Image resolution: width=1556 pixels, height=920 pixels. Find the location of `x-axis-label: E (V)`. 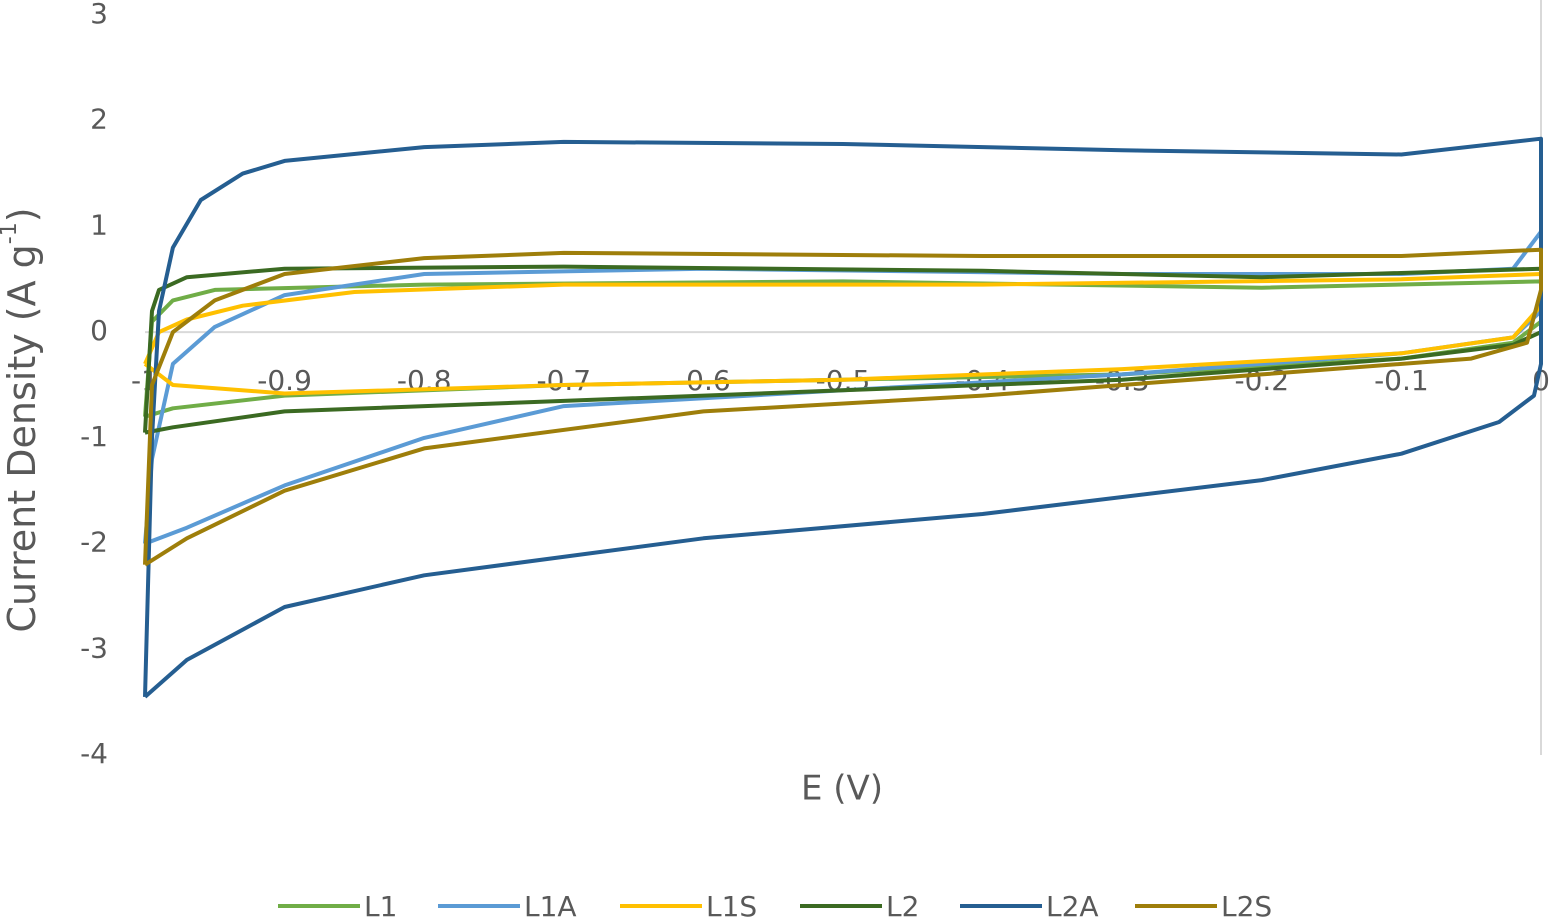

x-axis-label: E (V) is located at coordinates (842, 789).